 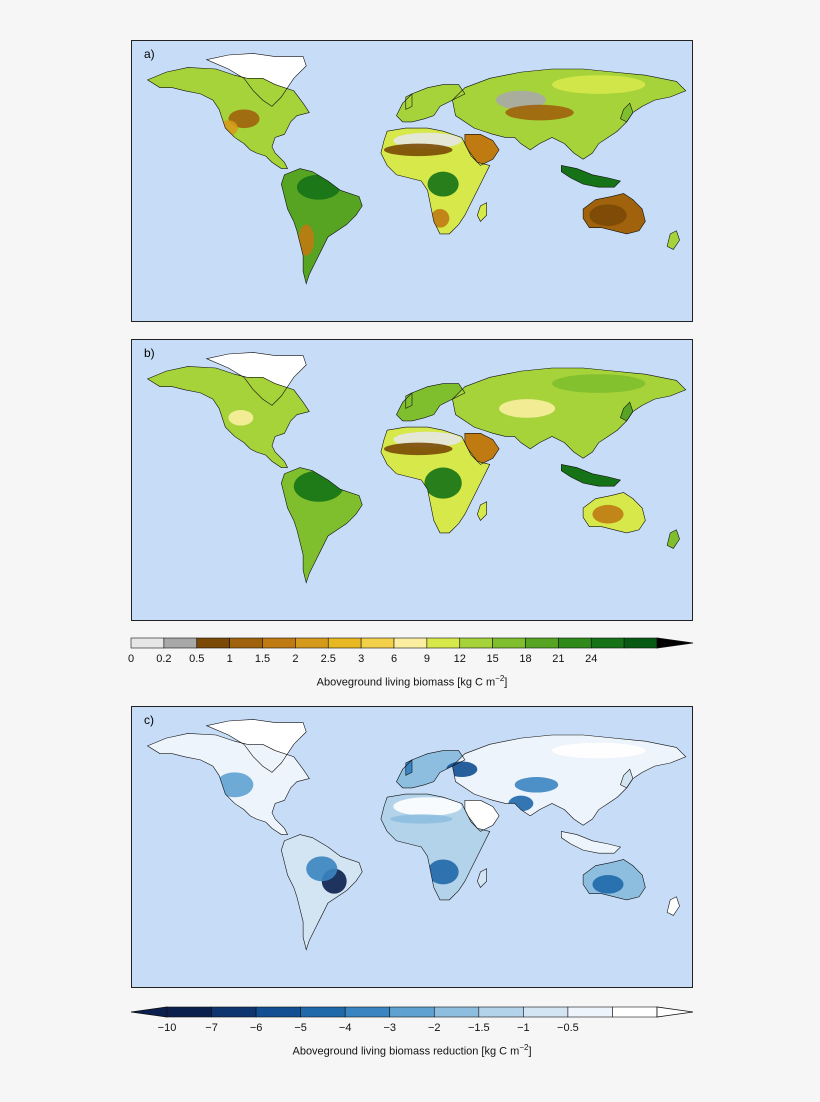 What do you see at coordinates (394, 659) in the screenshot?
I see `colorbar-tick-label: 6` at bounding box center [394, 659].